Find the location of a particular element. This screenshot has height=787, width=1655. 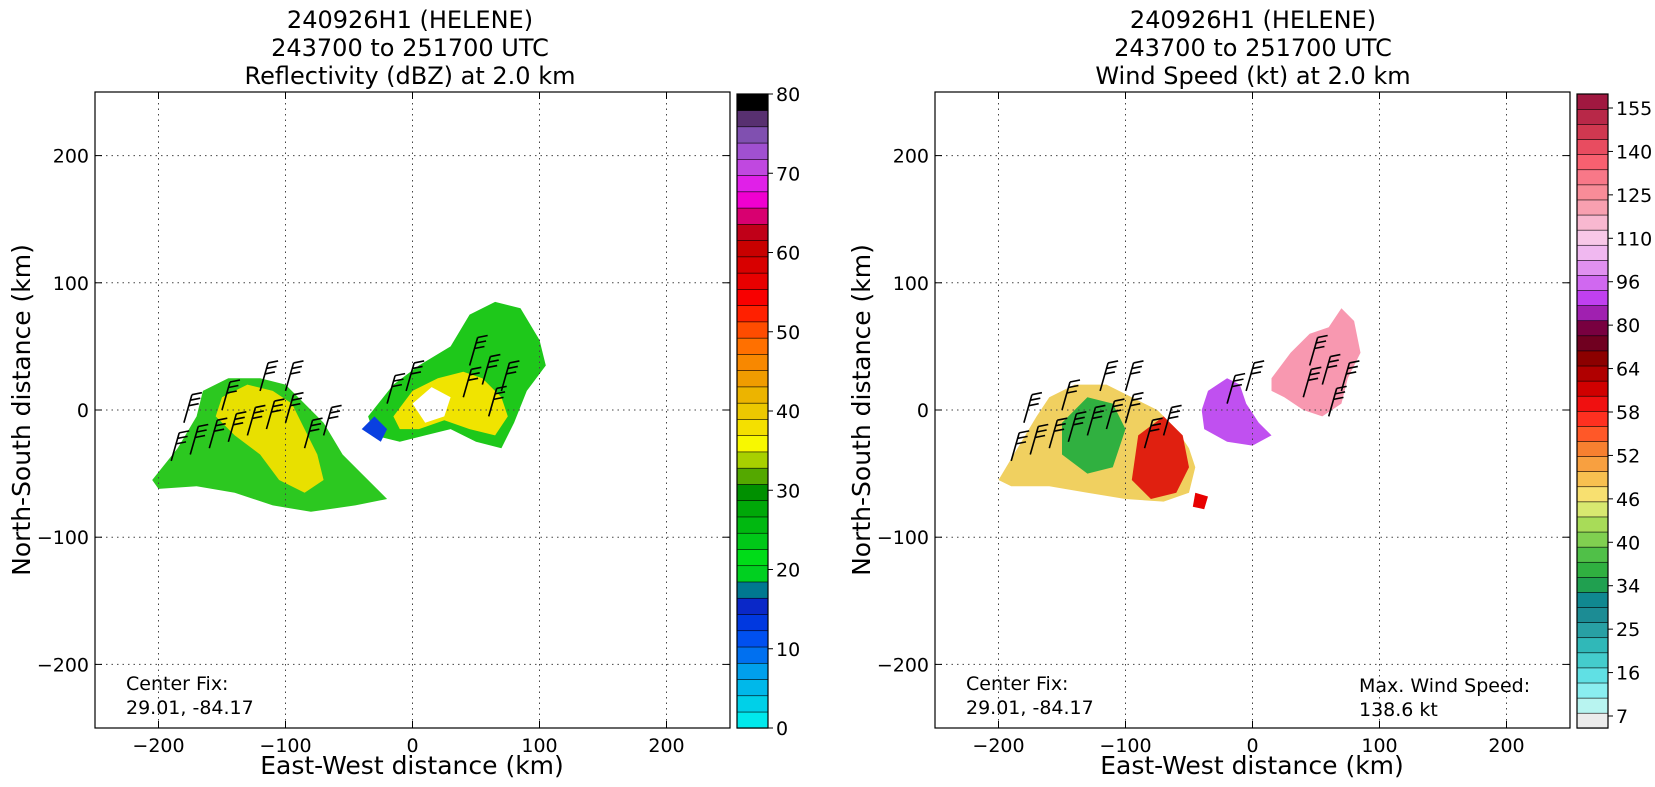

y-tick-label: 200 is located at coordinates (911, 157).